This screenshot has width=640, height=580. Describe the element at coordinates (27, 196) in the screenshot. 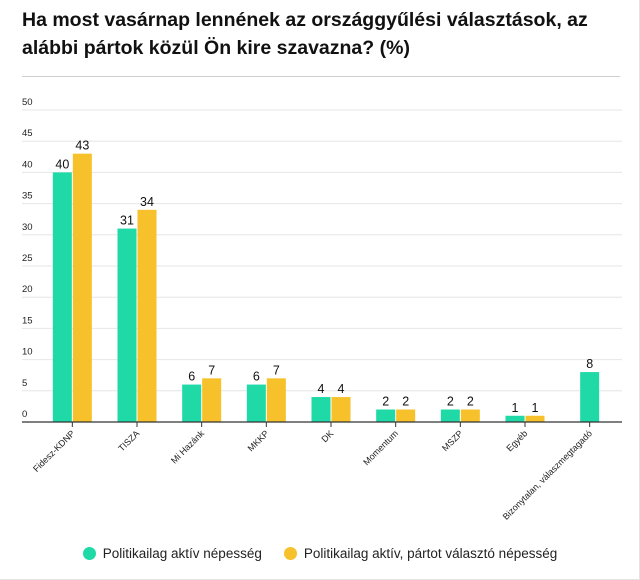

I see `y-tick-label: 35` at that location.